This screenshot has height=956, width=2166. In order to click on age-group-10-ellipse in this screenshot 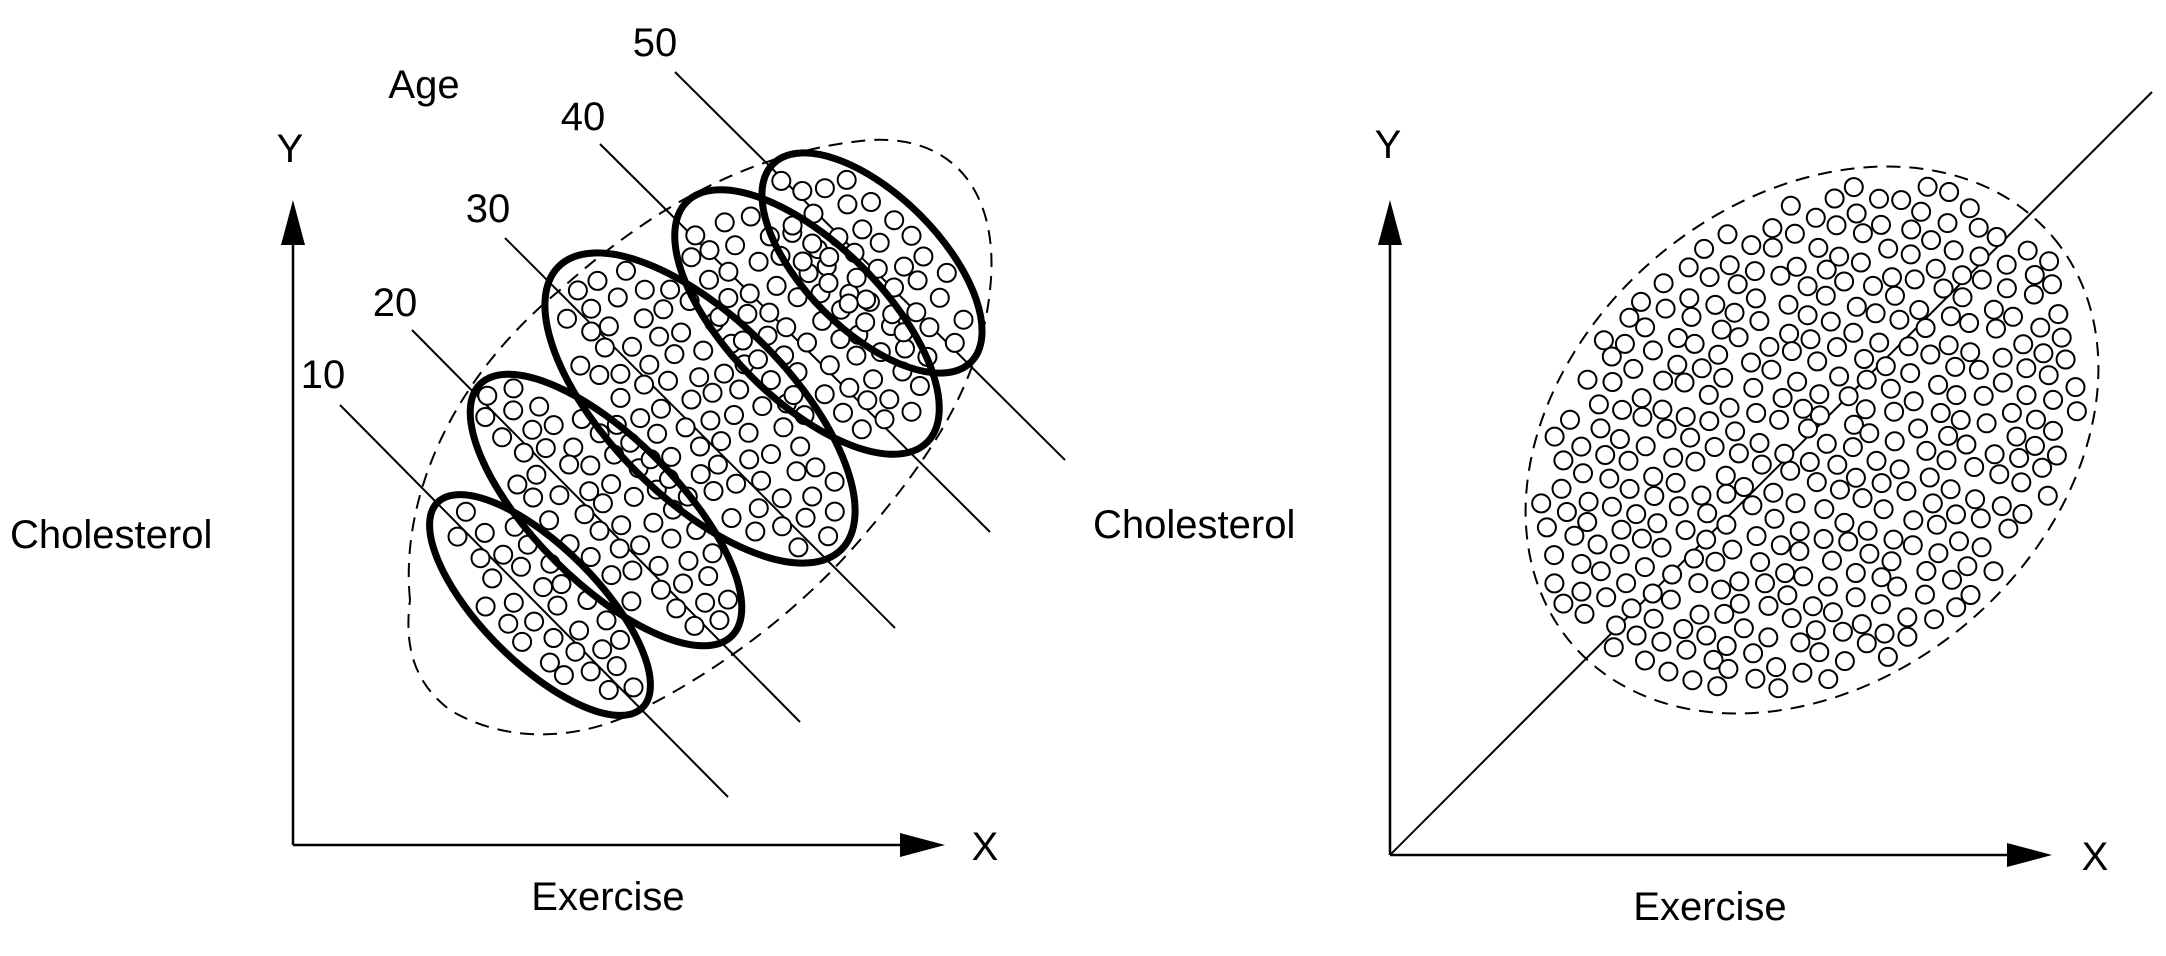, I will do `click(540, 605)`.